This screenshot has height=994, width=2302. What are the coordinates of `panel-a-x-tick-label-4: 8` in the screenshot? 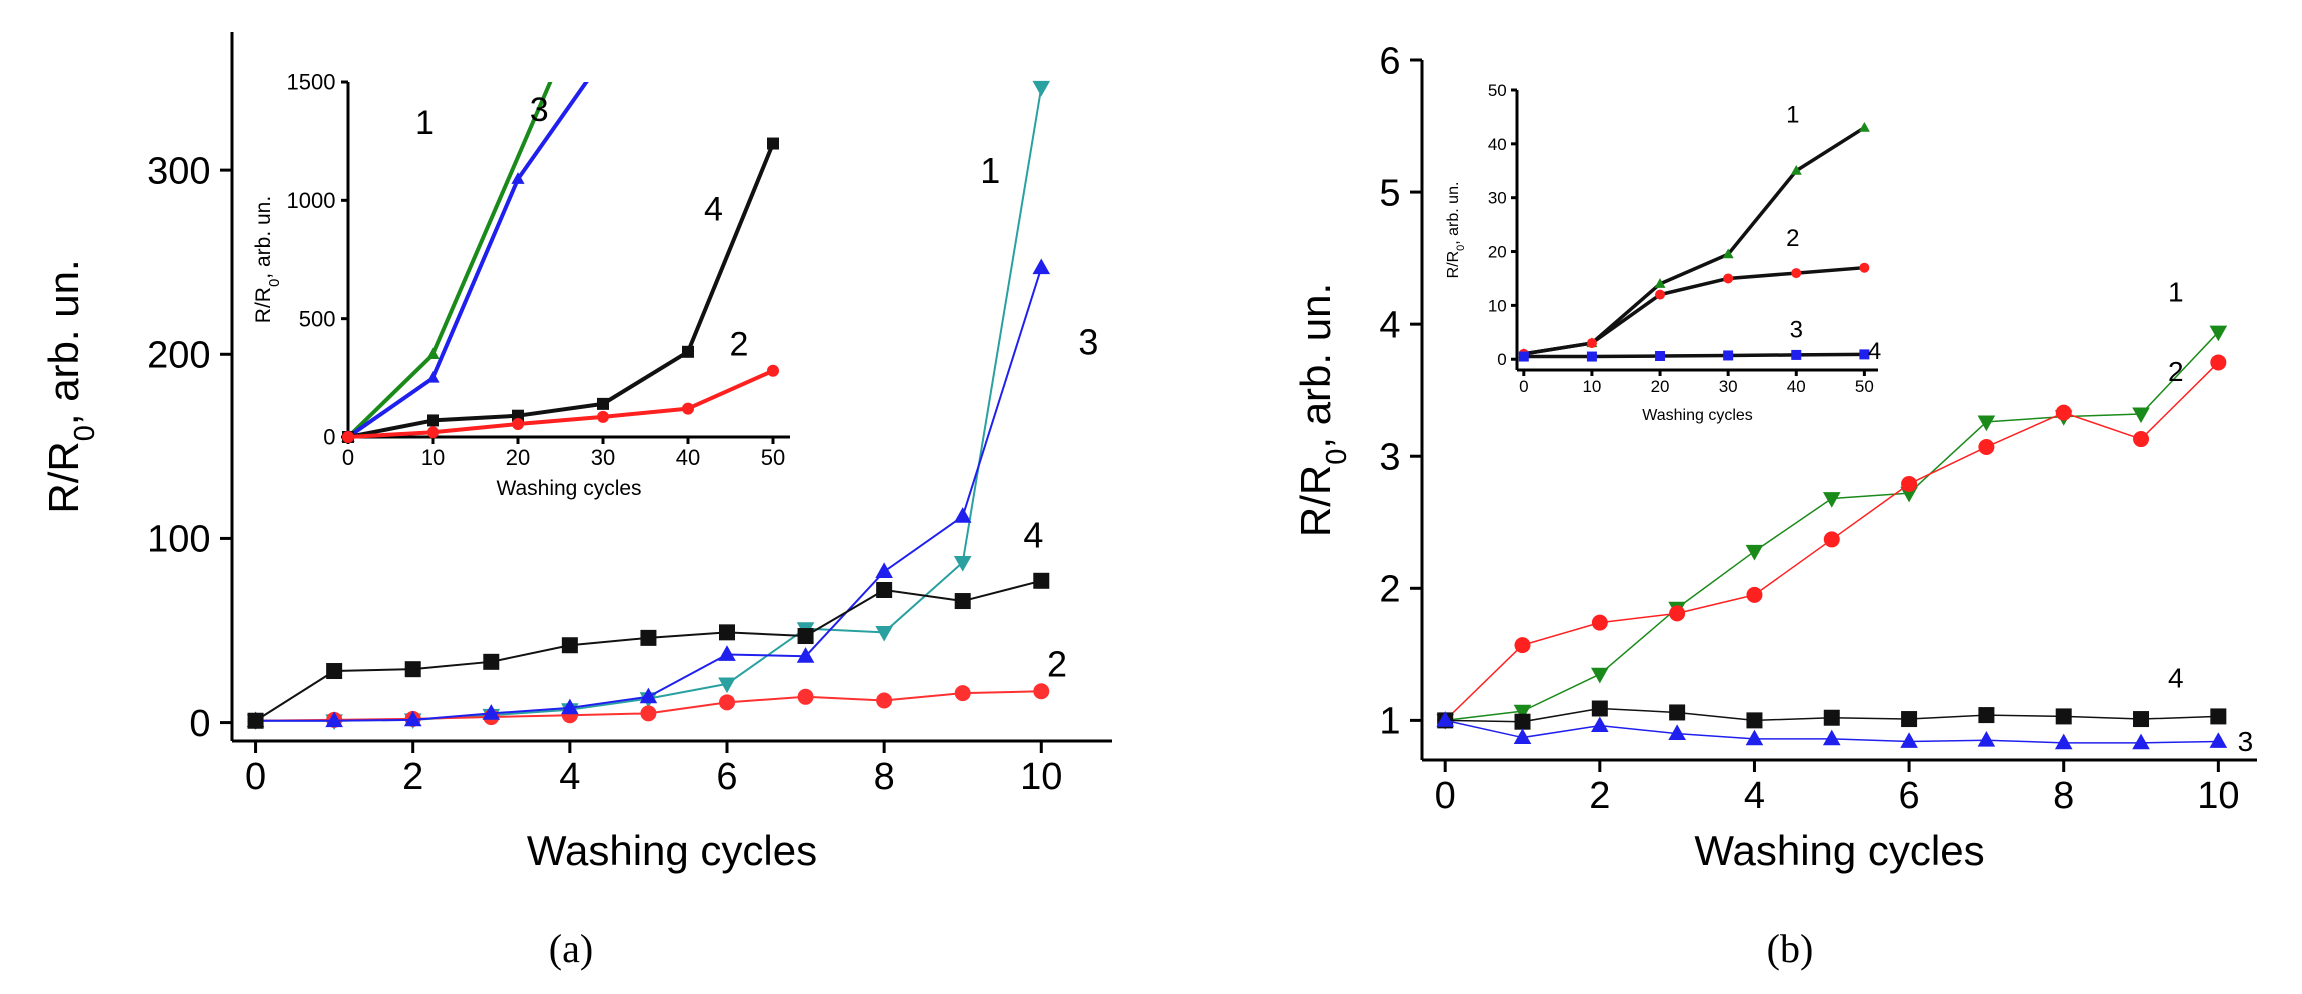 It's located at (884, 777).